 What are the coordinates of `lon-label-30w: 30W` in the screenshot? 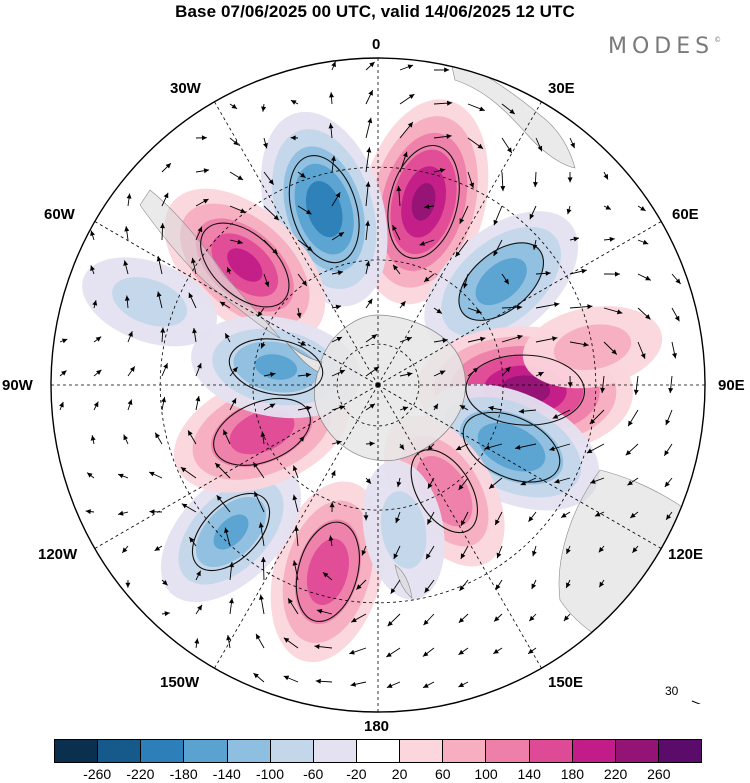 It's located at (185, 88).